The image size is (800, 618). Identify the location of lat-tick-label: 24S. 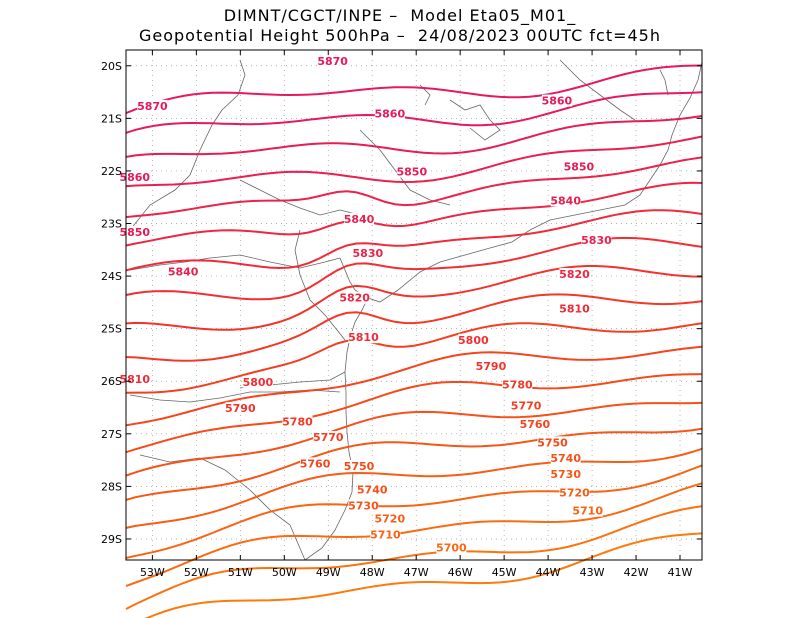
(111, 276).